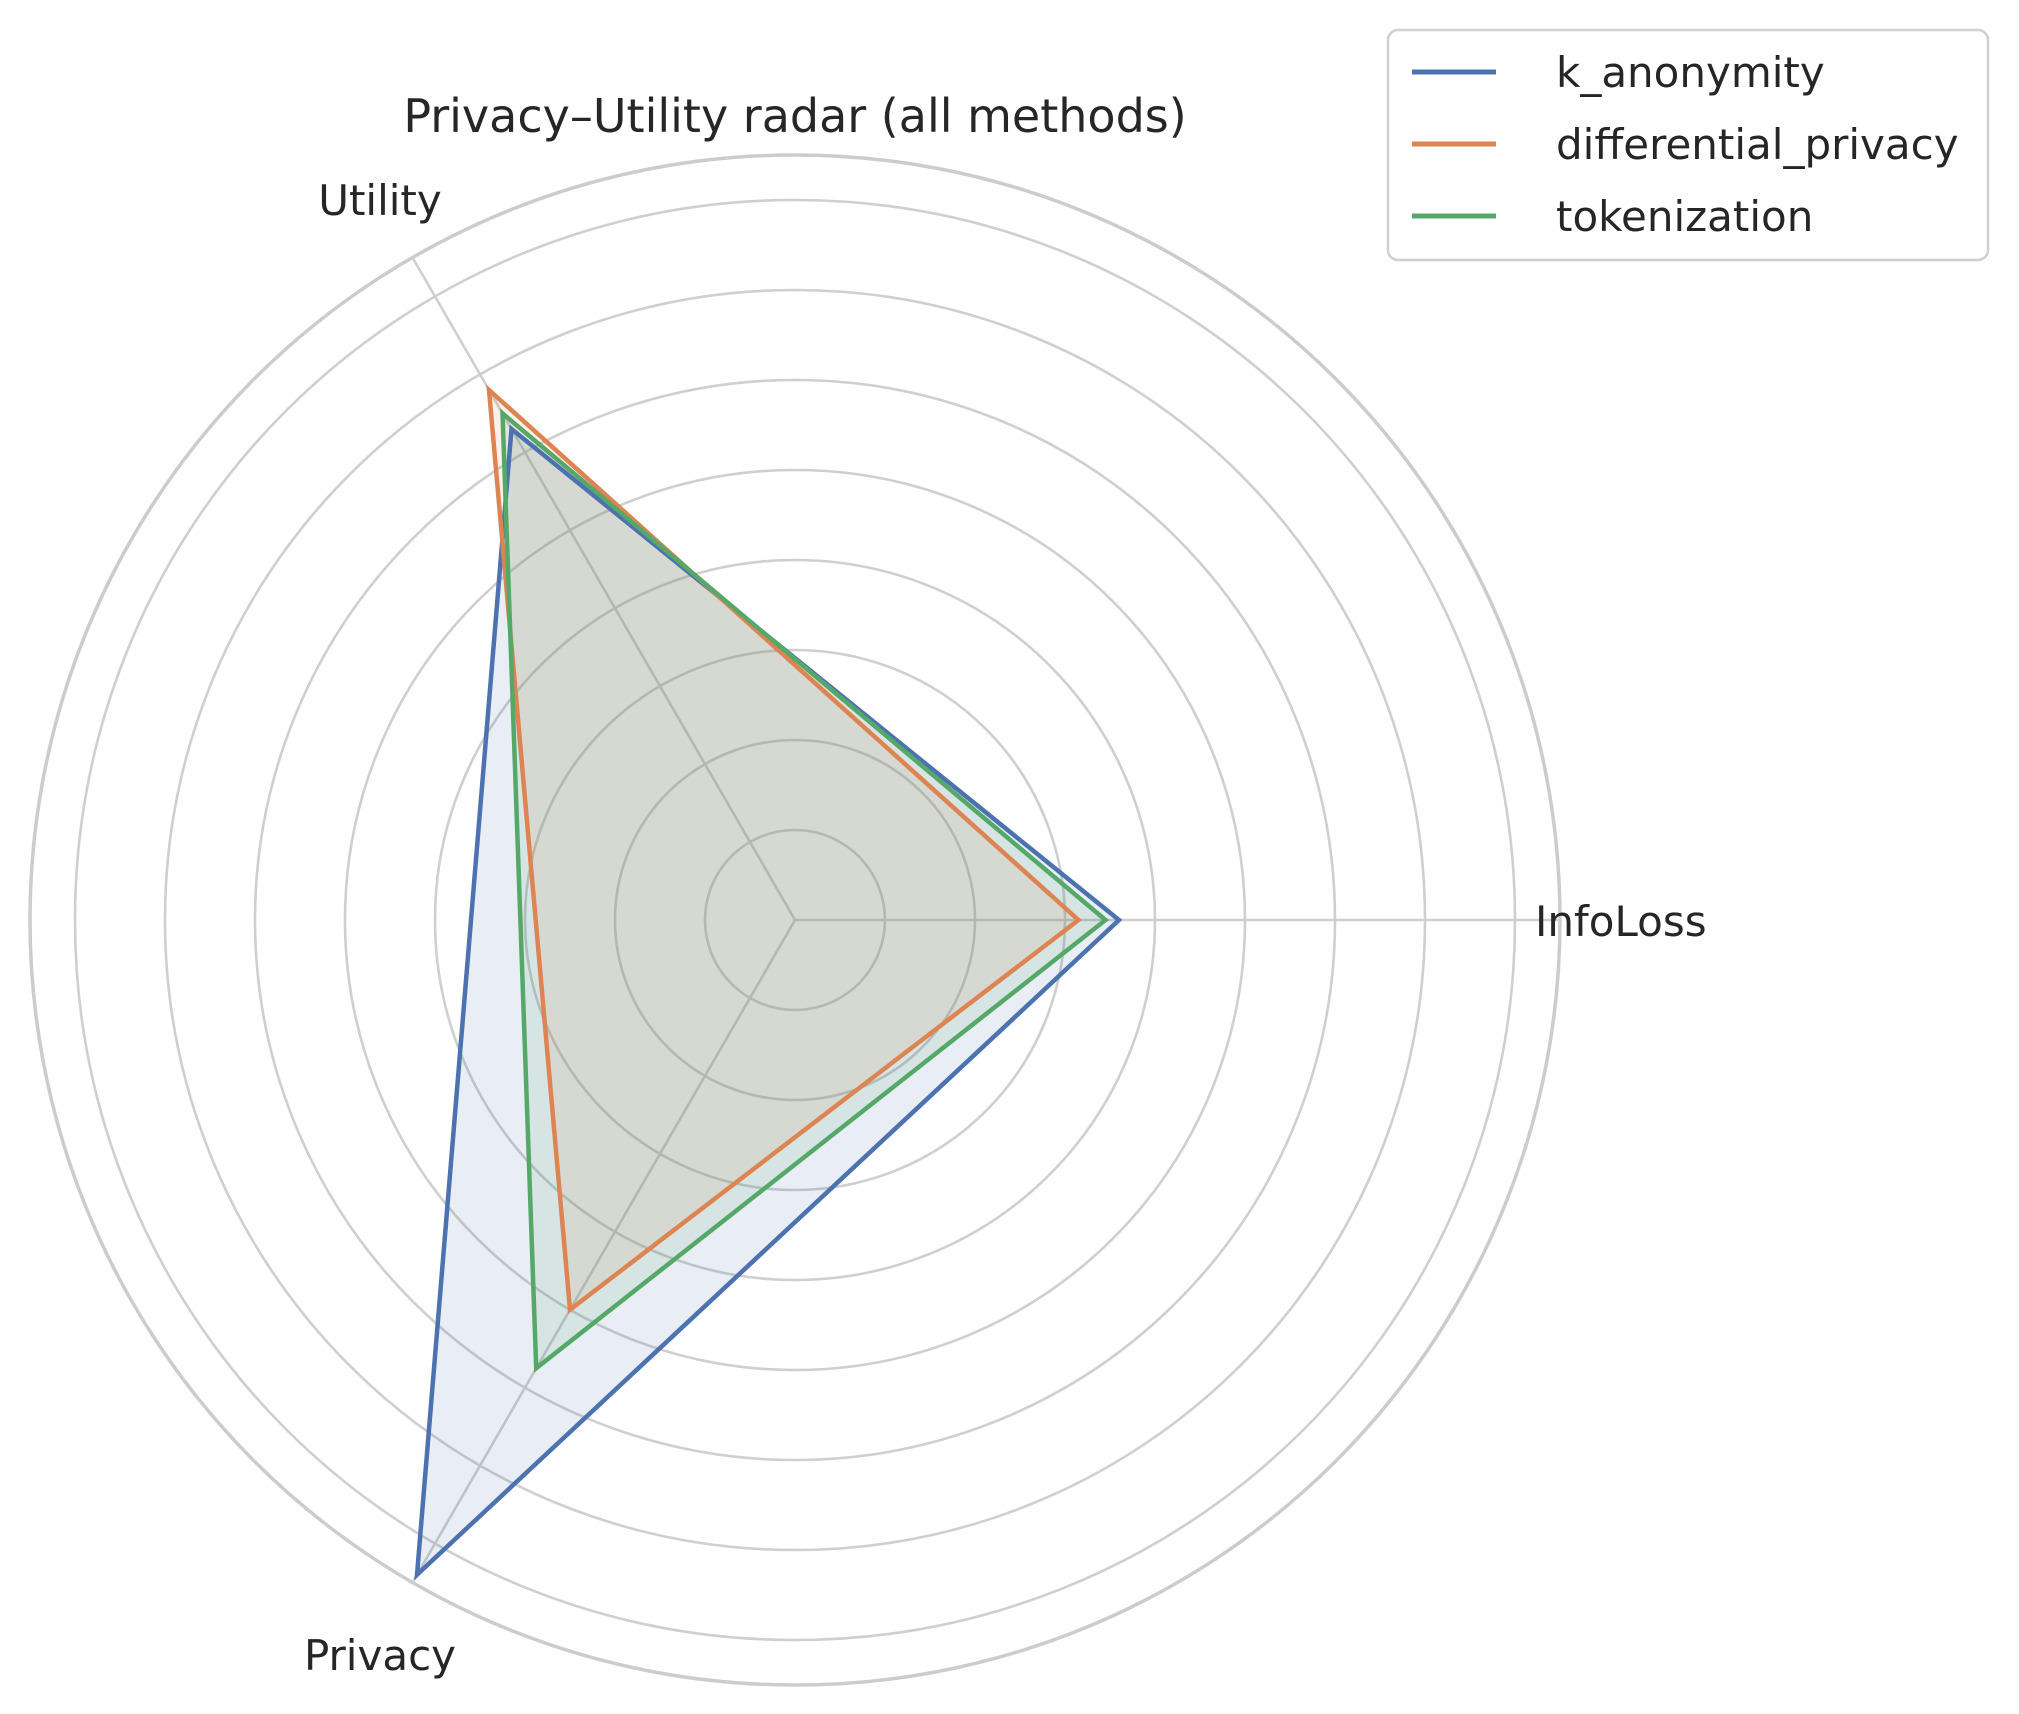 This screenshot has height=1714, width=2019. I want to click on legend-label-tokenization: tokenization, so click(1684, 216).